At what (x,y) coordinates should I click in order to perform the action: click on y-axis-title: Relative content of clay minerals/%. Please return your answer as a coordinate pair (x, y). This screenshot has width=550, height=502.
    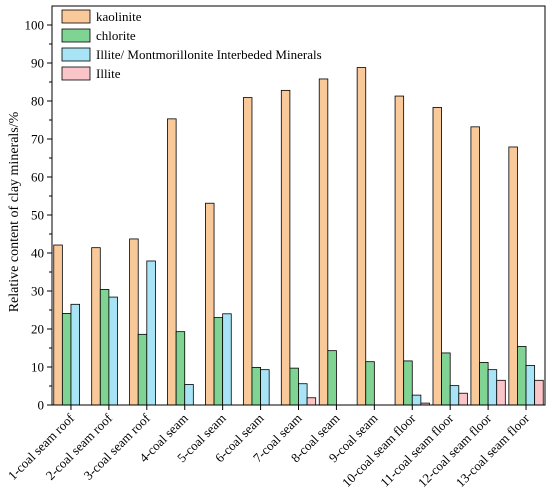
    Looking at the image, I should click on (14, 211).